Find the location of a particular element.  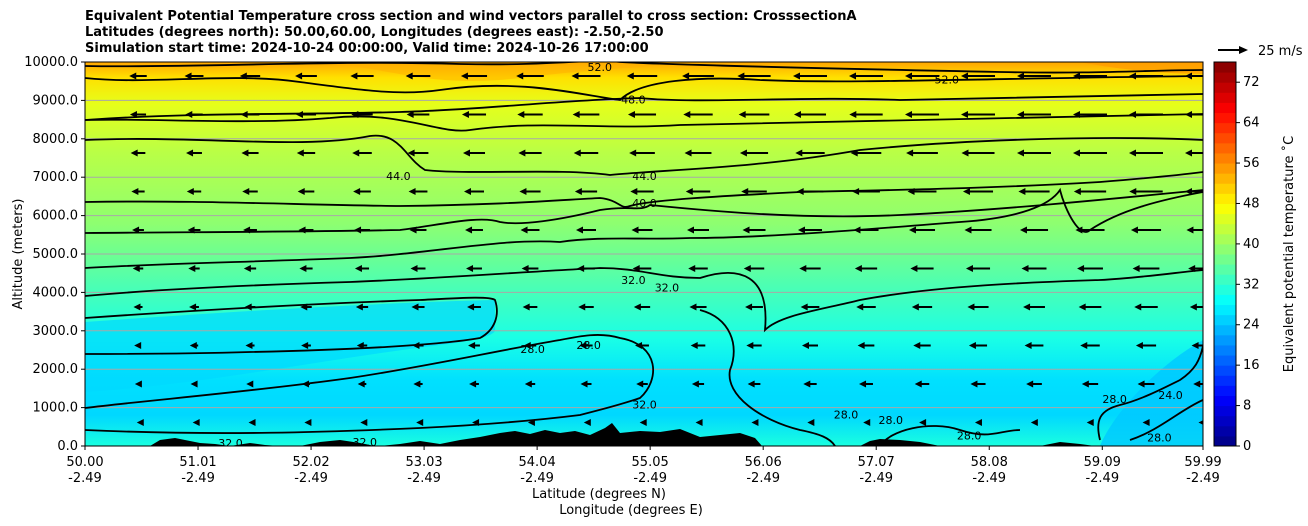

x-axis-label-latitude: Latitude (degrees N) is located at coordinates (599, 494).